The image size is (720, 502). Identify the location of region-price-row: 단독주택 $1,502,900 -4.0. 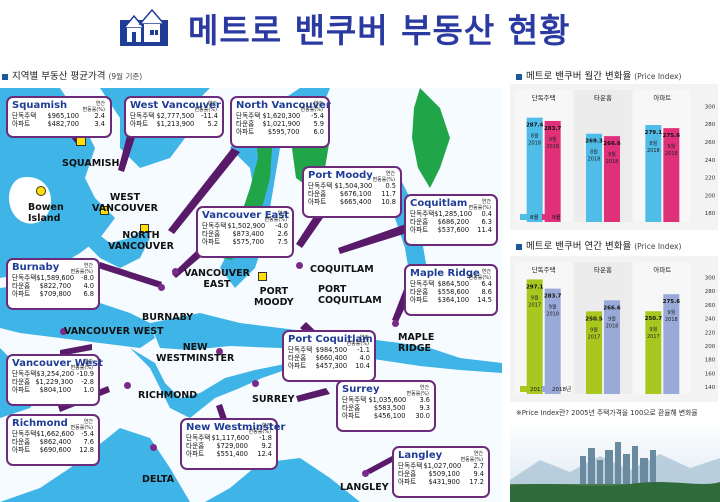
(245, 226).